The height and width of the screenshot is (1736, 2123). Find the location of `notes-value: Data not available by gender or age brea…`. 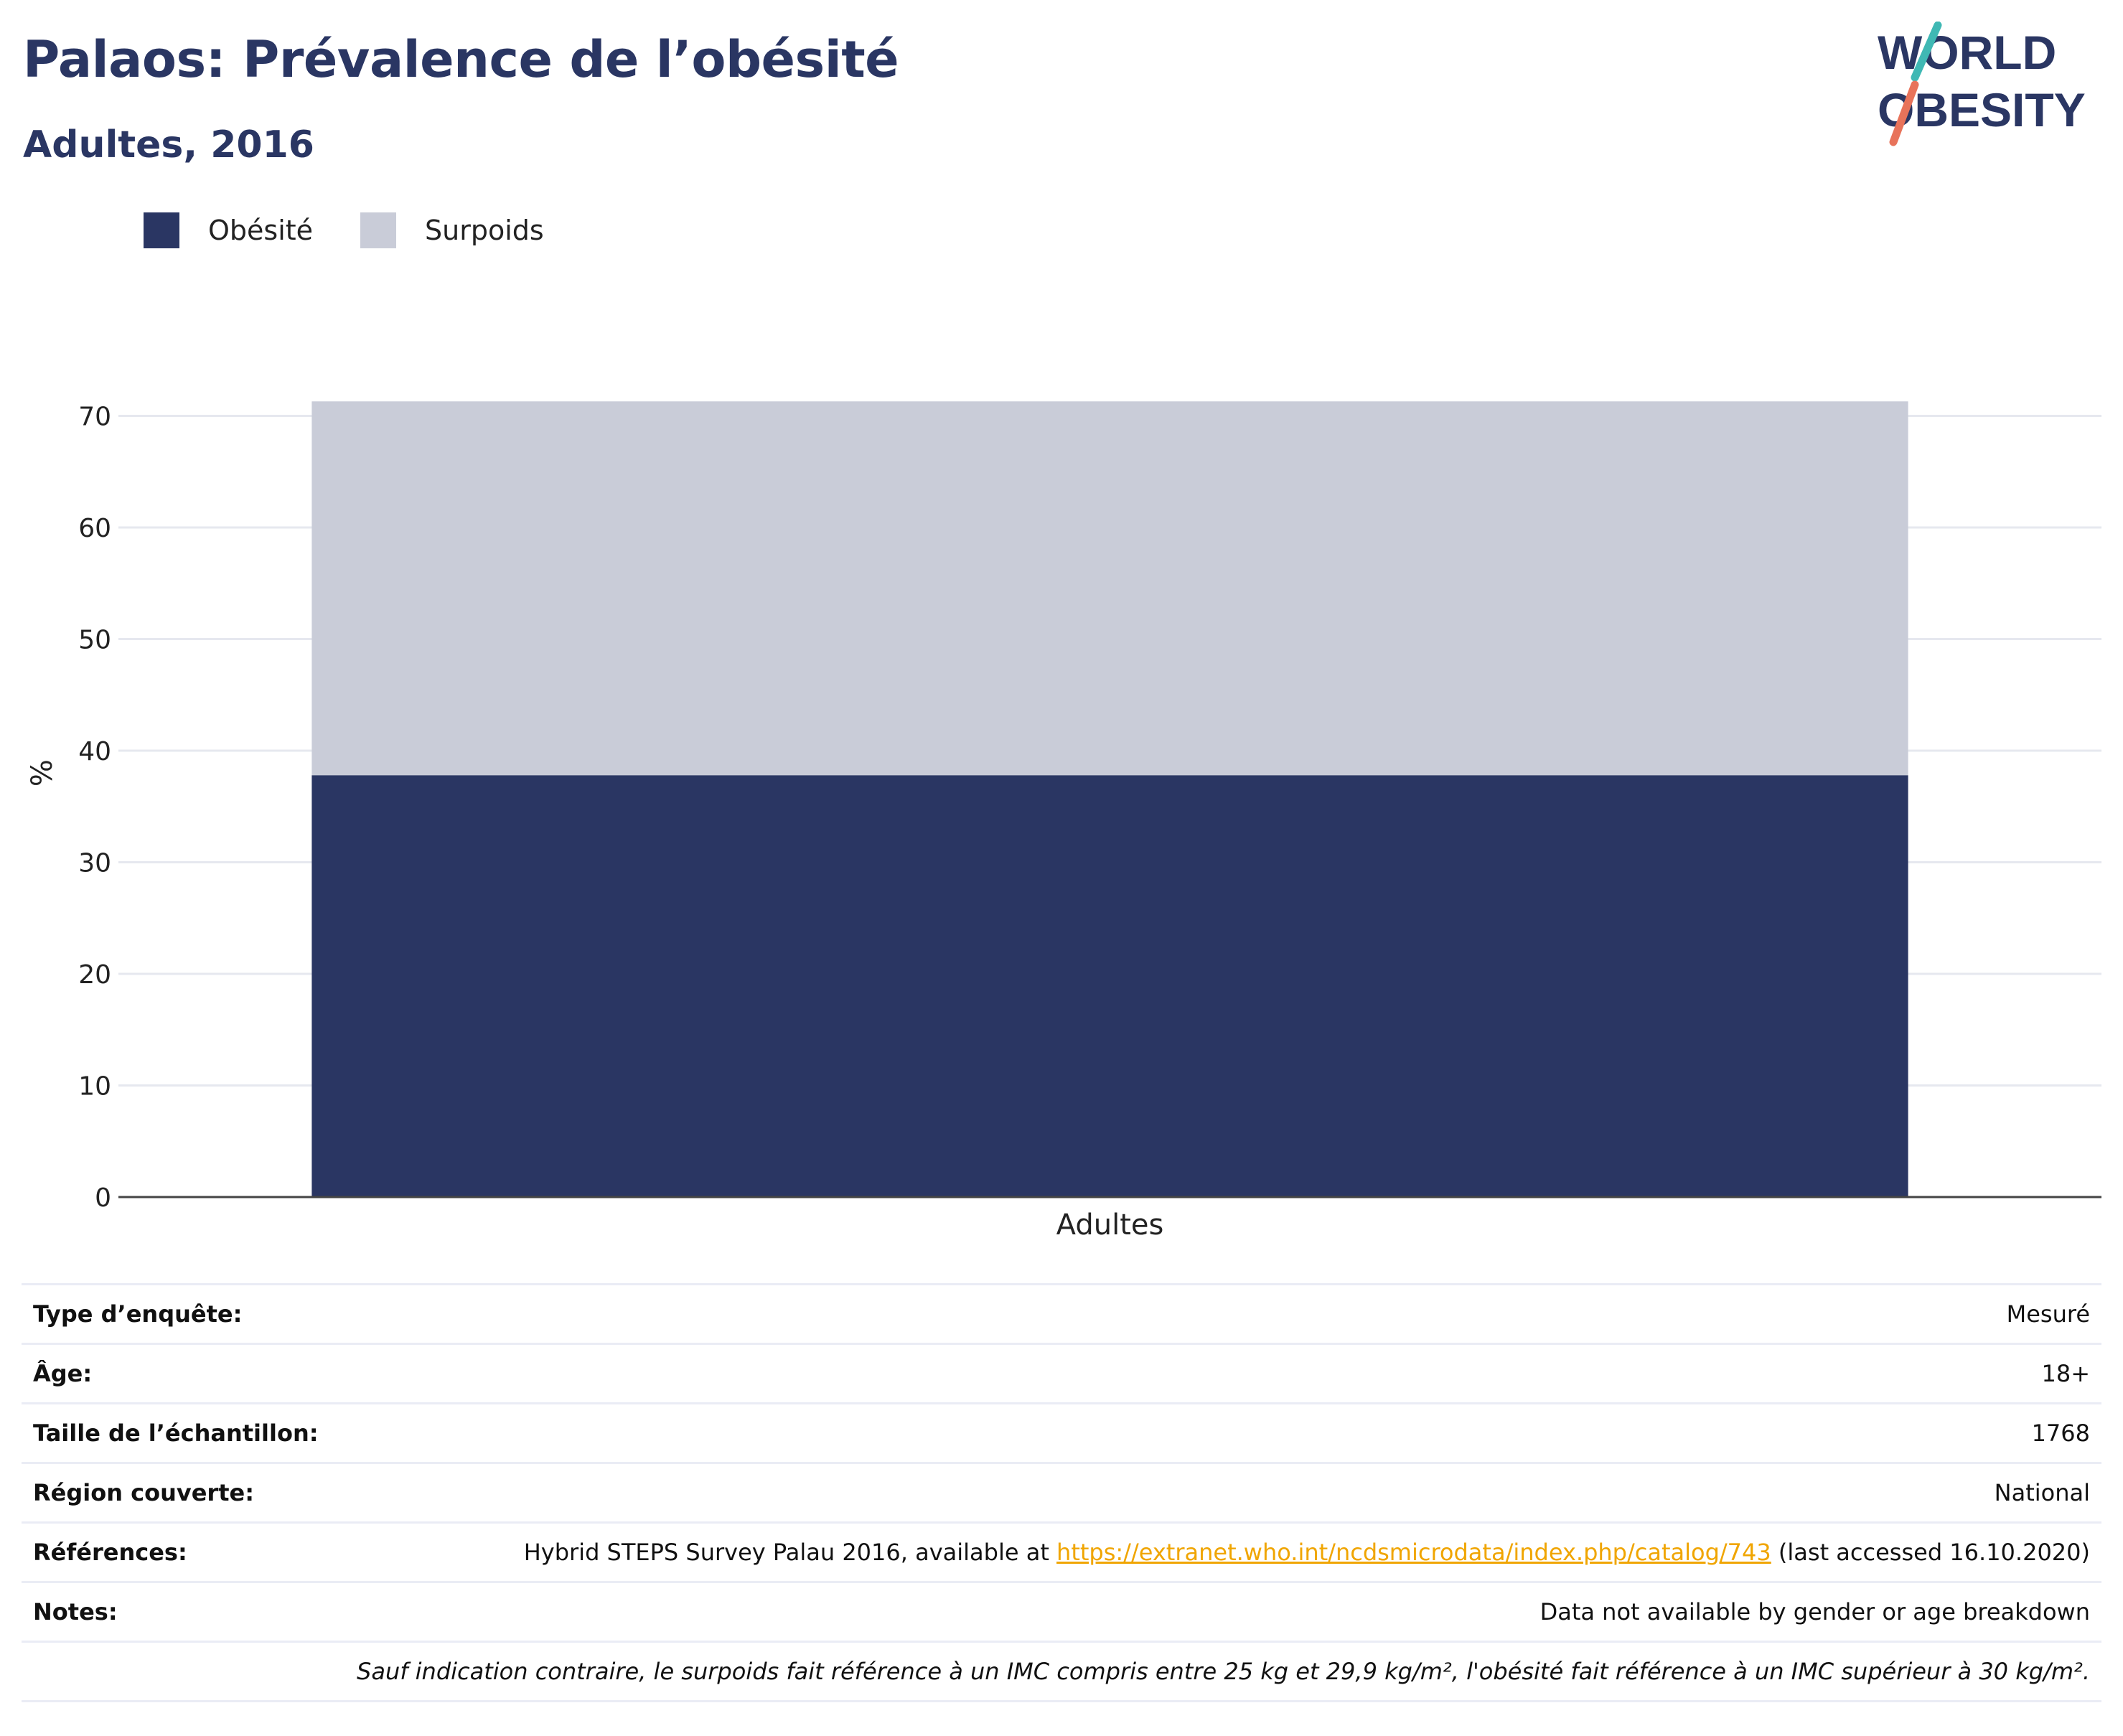

notes-value: Data not available by gender or age brea… is located at coordinates (1230, 1611).